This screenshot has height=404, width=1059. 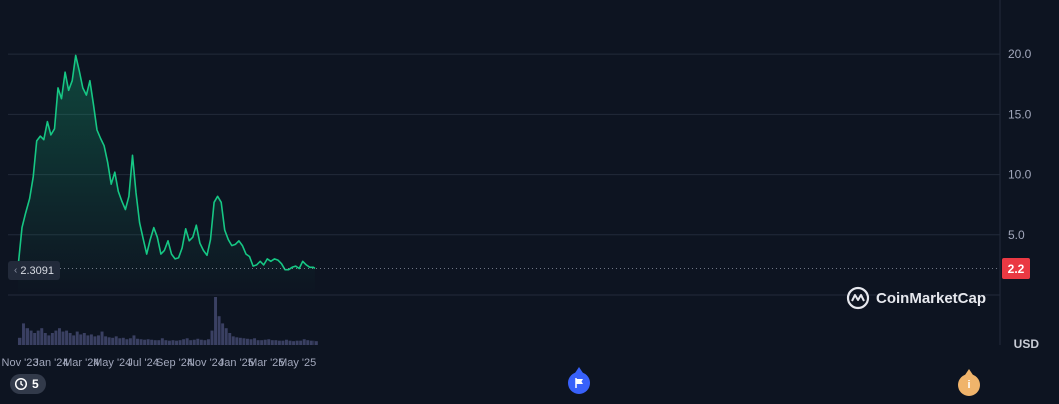 What do you see at coordinates (81, 363) in the screenshot?
I see `x-tick-label: Mar '24` at bounding box center [81, 363].